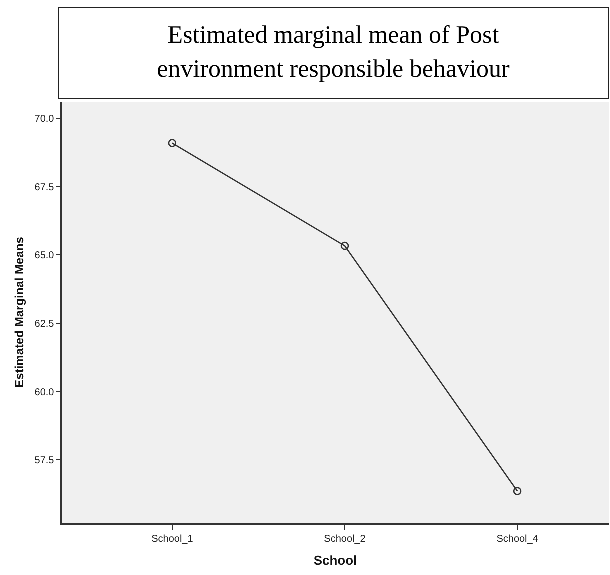  Describe the element at coordinates (336, 560) in the screenshot. I see `x-axis-title: School` at that location.